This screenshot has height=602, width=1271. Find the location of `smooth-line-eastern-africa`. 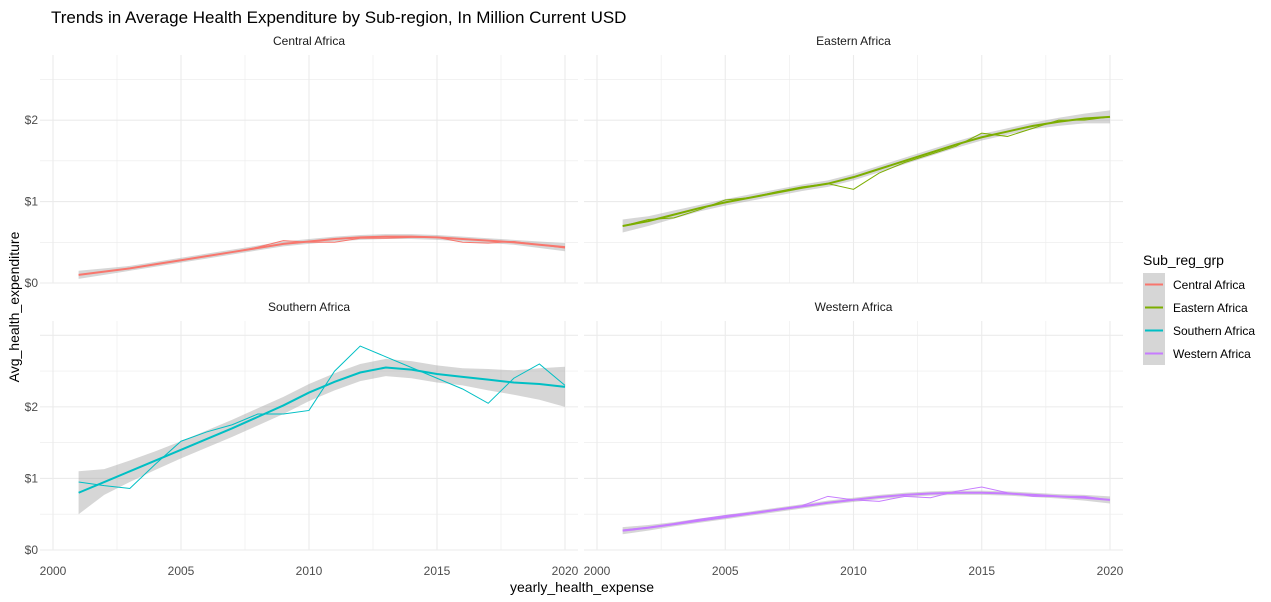

smooth-line-eastern-africa is located at coordinates (866, 171).